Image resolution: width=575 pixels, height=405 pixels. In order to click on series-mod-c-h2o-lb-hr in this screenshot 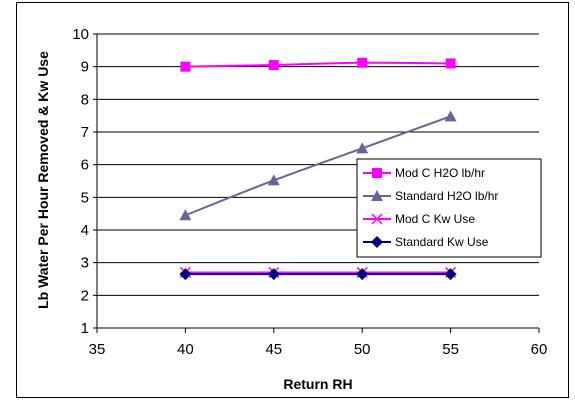, I will do `click(318, 64)`.